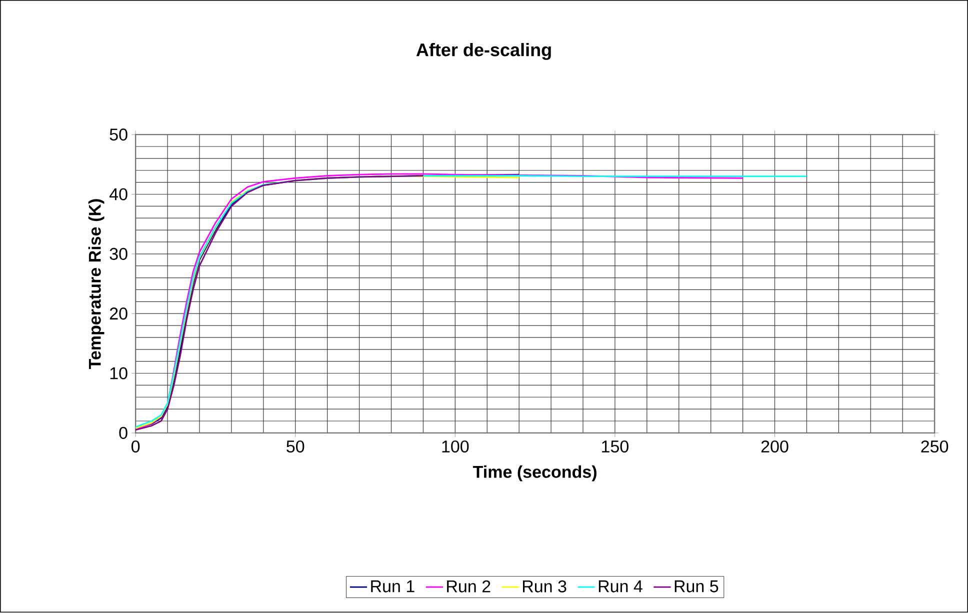 The height and width of the screenshot is (613, 968). Describe the element at coordinates (544, 586) in the screenshot. I see `legend-label: Run 3` at that location.